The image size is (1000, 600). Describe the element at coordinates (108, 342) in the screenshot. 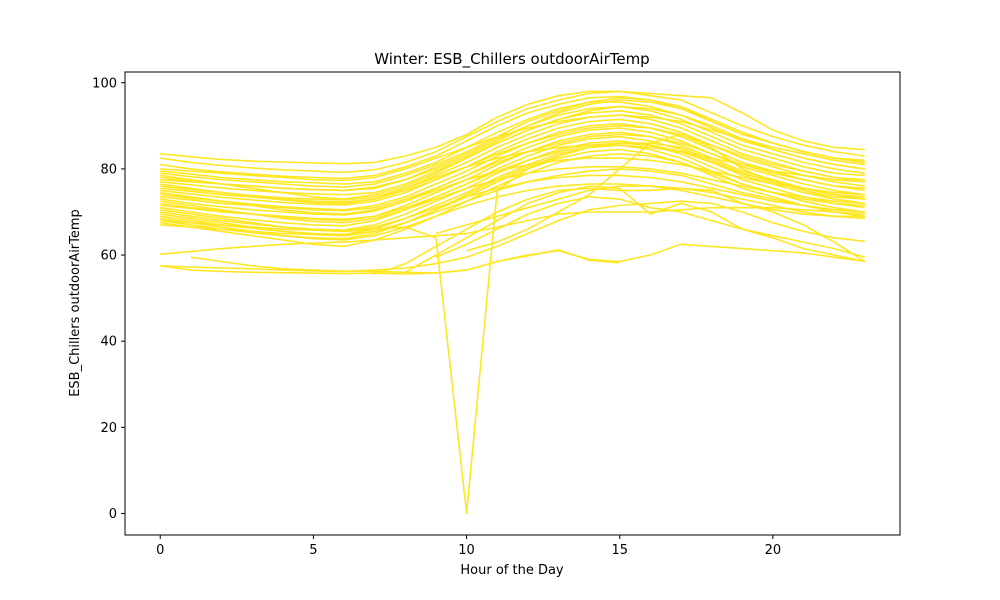

I see `y-tick-label: 40` at that location.